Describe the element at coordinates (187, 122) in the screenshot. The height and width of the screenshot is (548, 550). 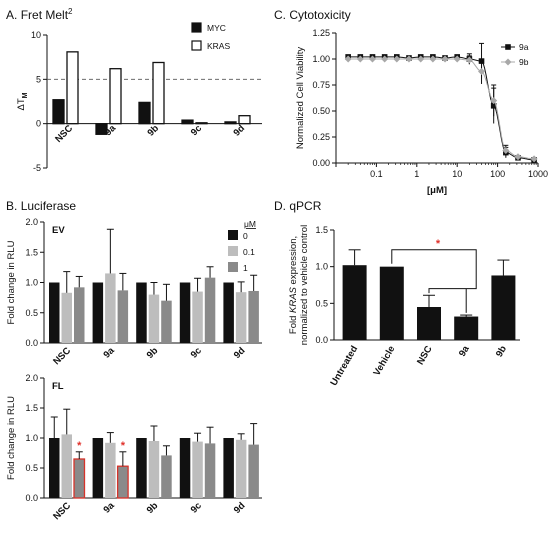
I see `bar-myc-9c` at that location.